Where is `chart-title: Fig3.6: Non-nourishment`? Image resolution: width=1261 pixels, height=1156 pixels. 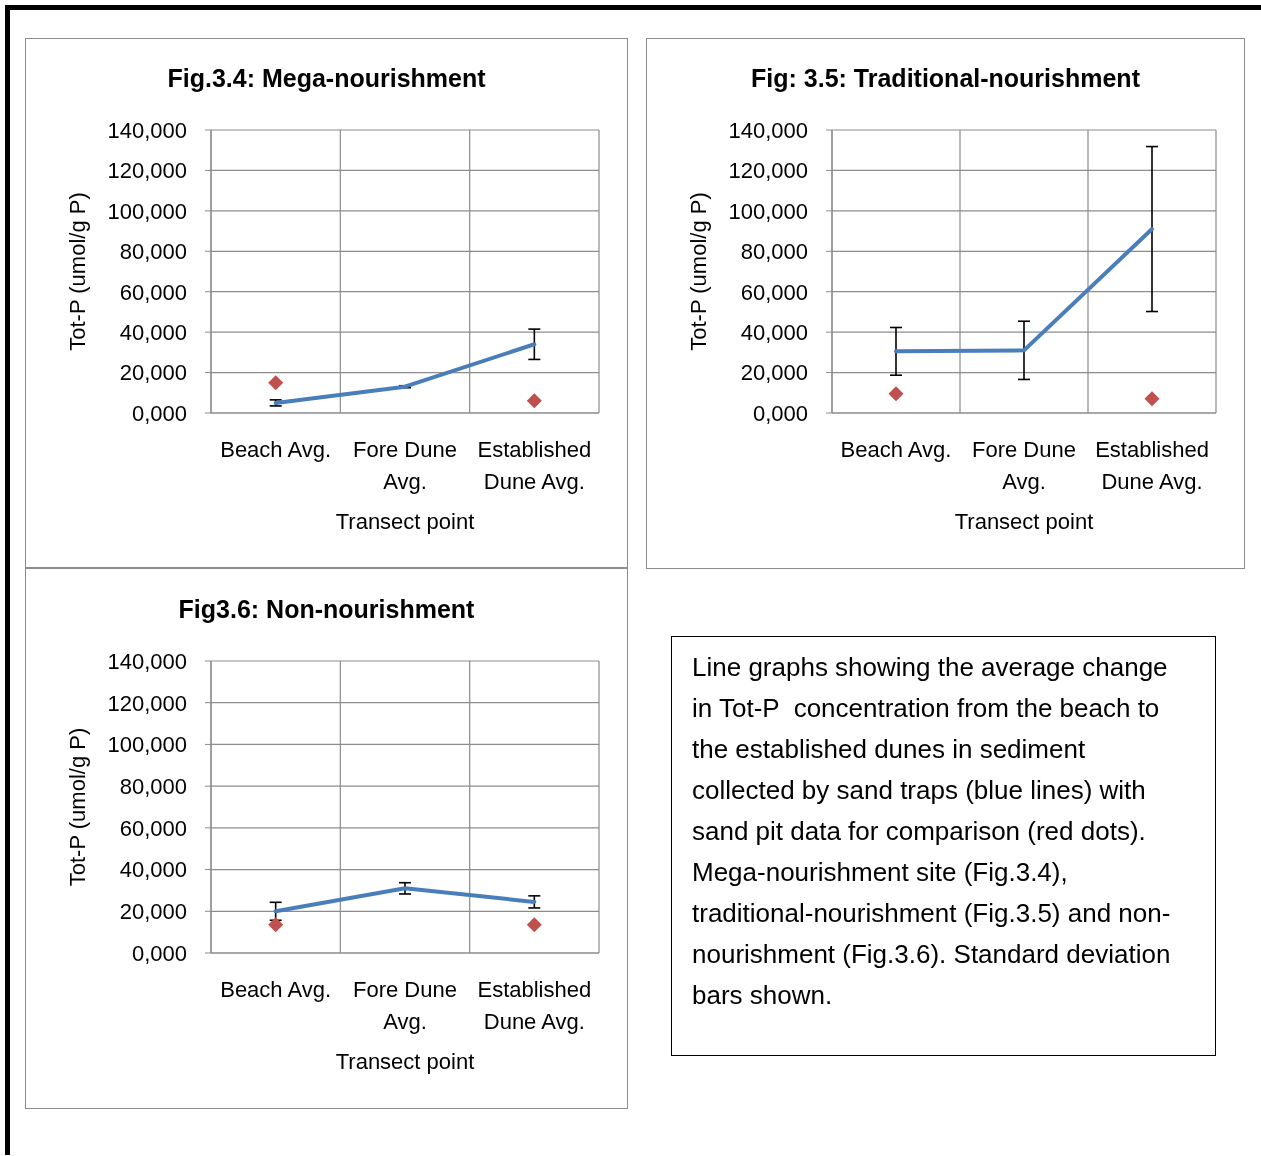
chart-title: Fig3.6: Non-nourishment is located at coordinates (326, 609).